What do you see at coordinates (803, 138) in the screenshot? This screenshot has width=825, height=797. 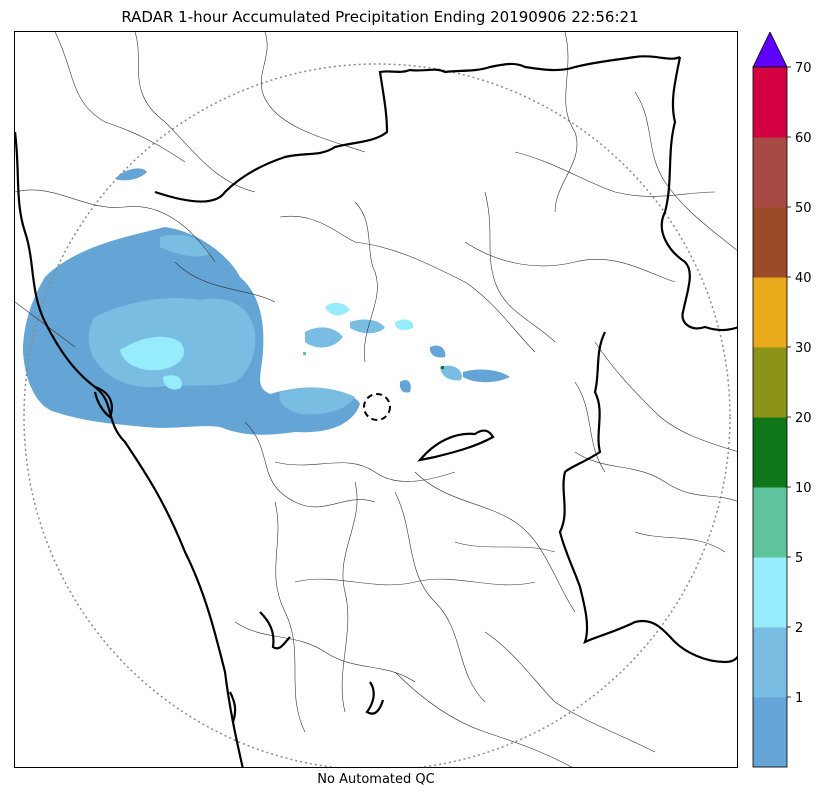 I see `colorbar-tick-label: 60` at bounding box center [803, 138].